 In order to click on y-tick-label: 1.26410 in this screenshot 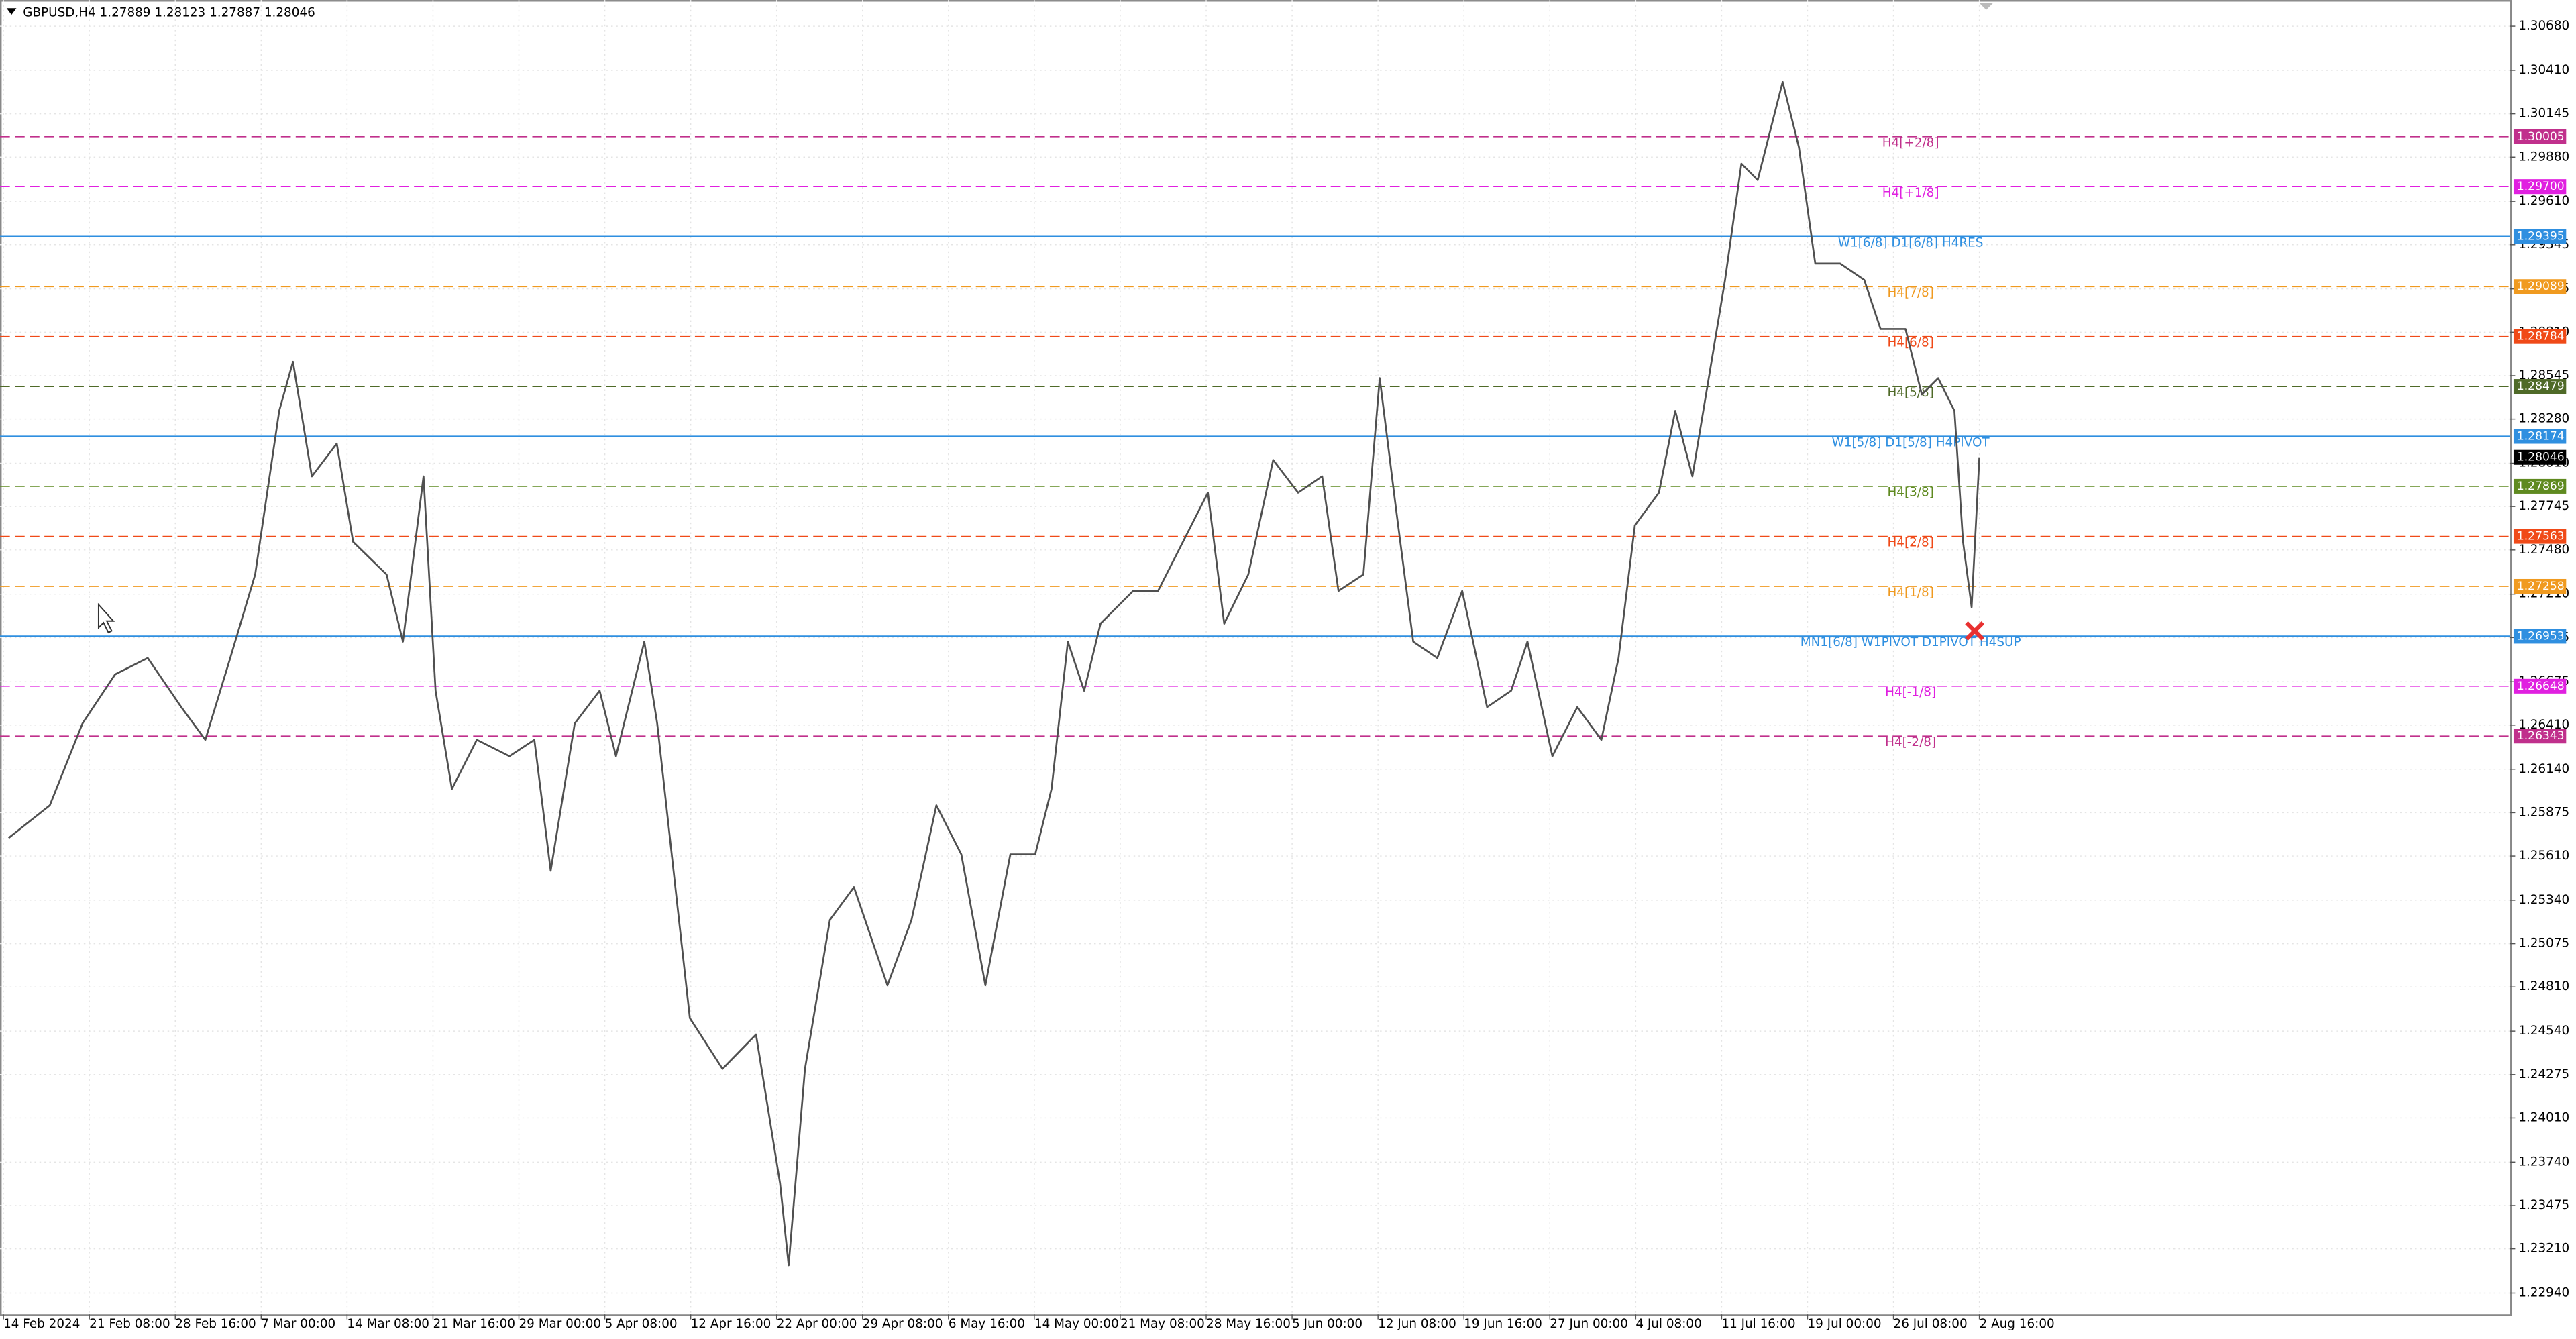, I will do `click(2543, 725)`.